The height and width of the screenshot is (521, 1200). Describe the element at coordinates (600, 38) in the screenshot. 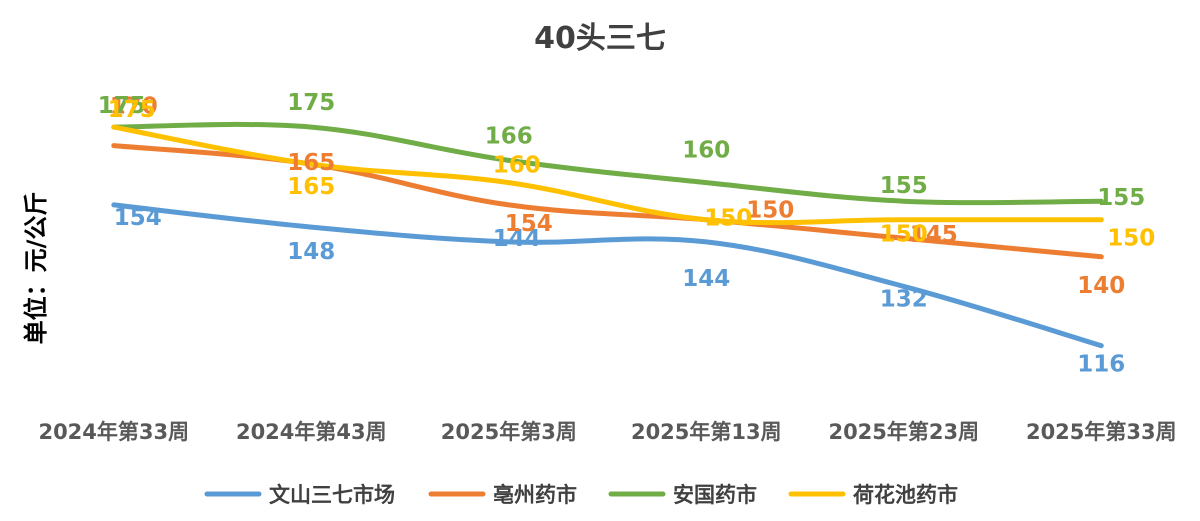

I see `chart-title: 40头三七` at that location.